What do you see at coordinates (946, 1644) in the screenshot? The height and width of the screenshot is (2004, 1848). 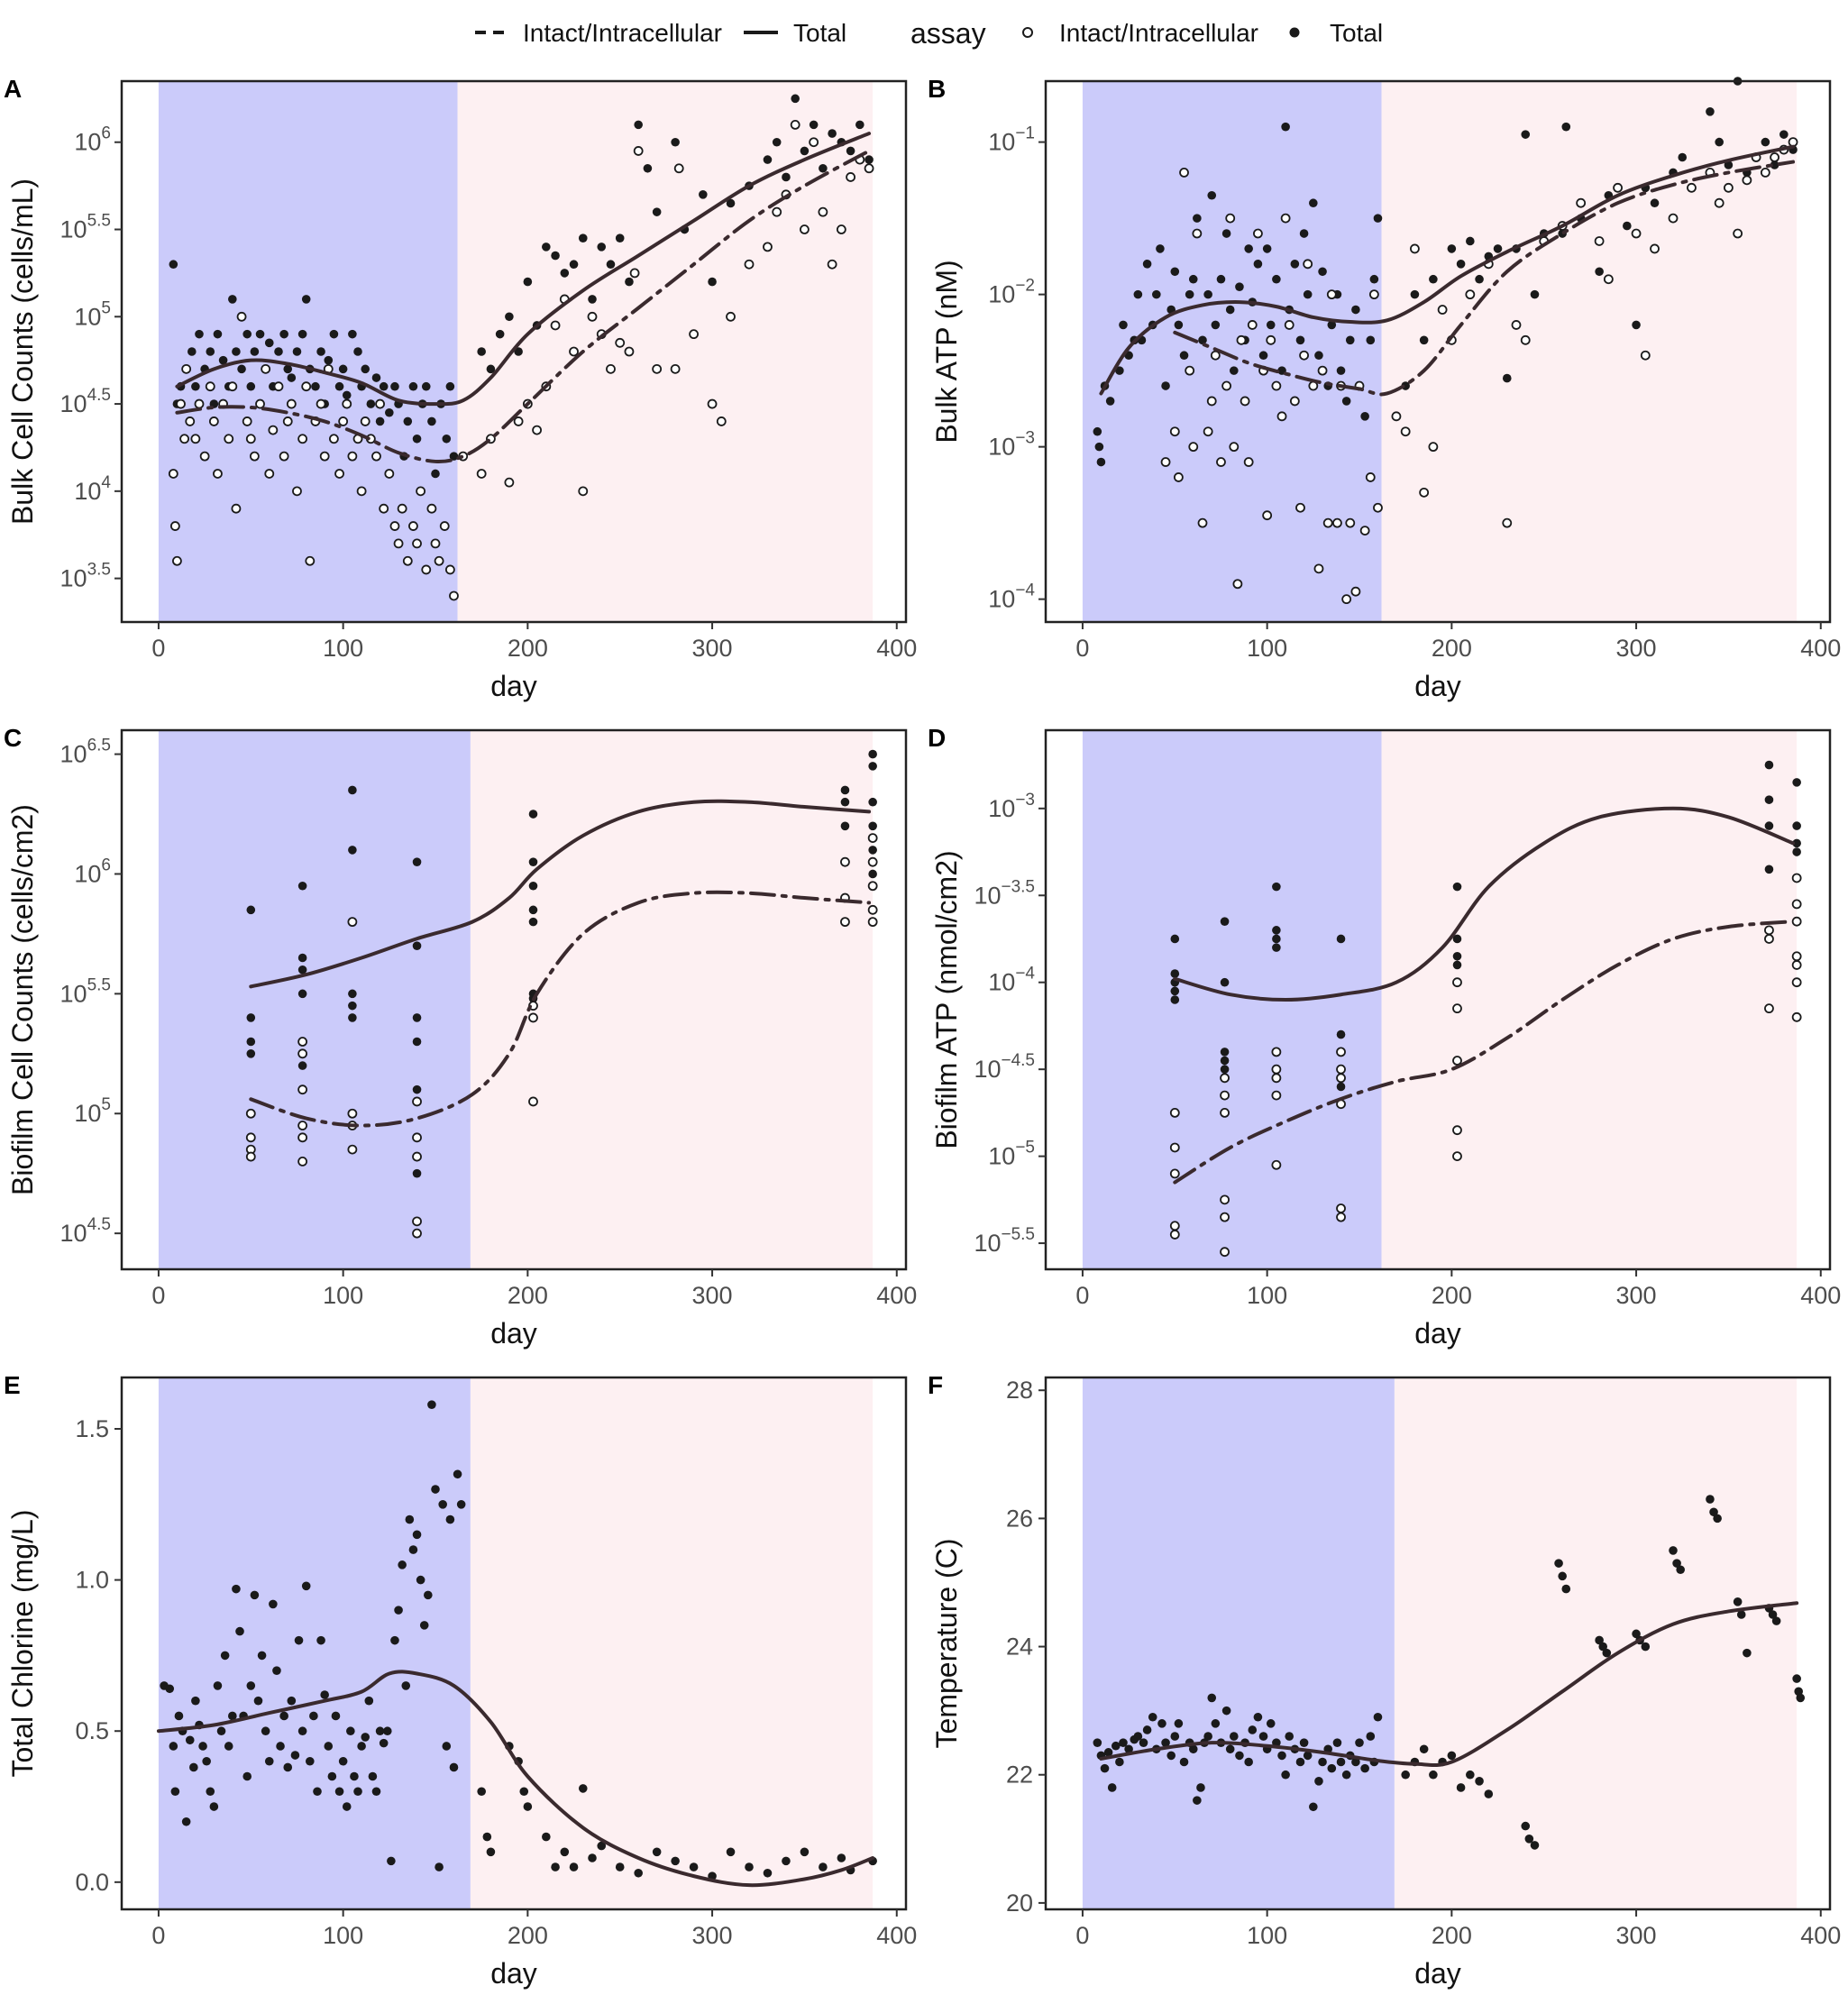 I see `y-axis-title: Temperature (C)` at bounding box center [946, 1644].